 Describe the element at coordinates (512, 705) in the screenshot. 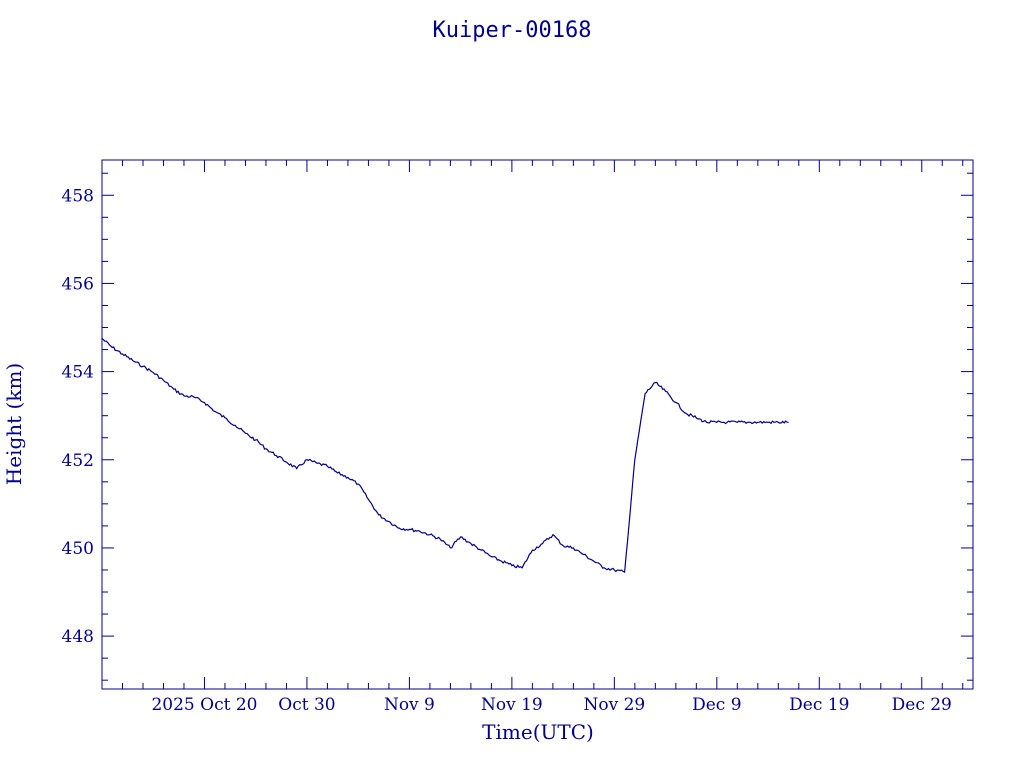

I see `x-tick-label: Nov 19` at that location.